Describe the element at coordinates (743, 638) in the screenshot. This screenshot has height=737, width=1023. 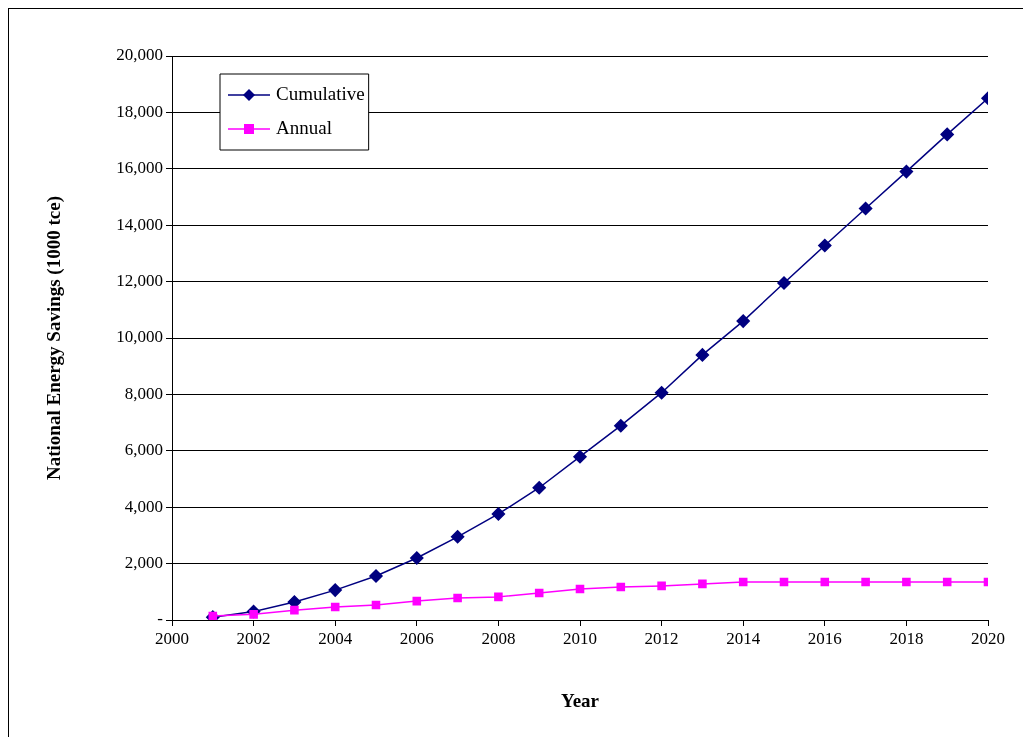
I see `x-tick-label: 2014` at that location.